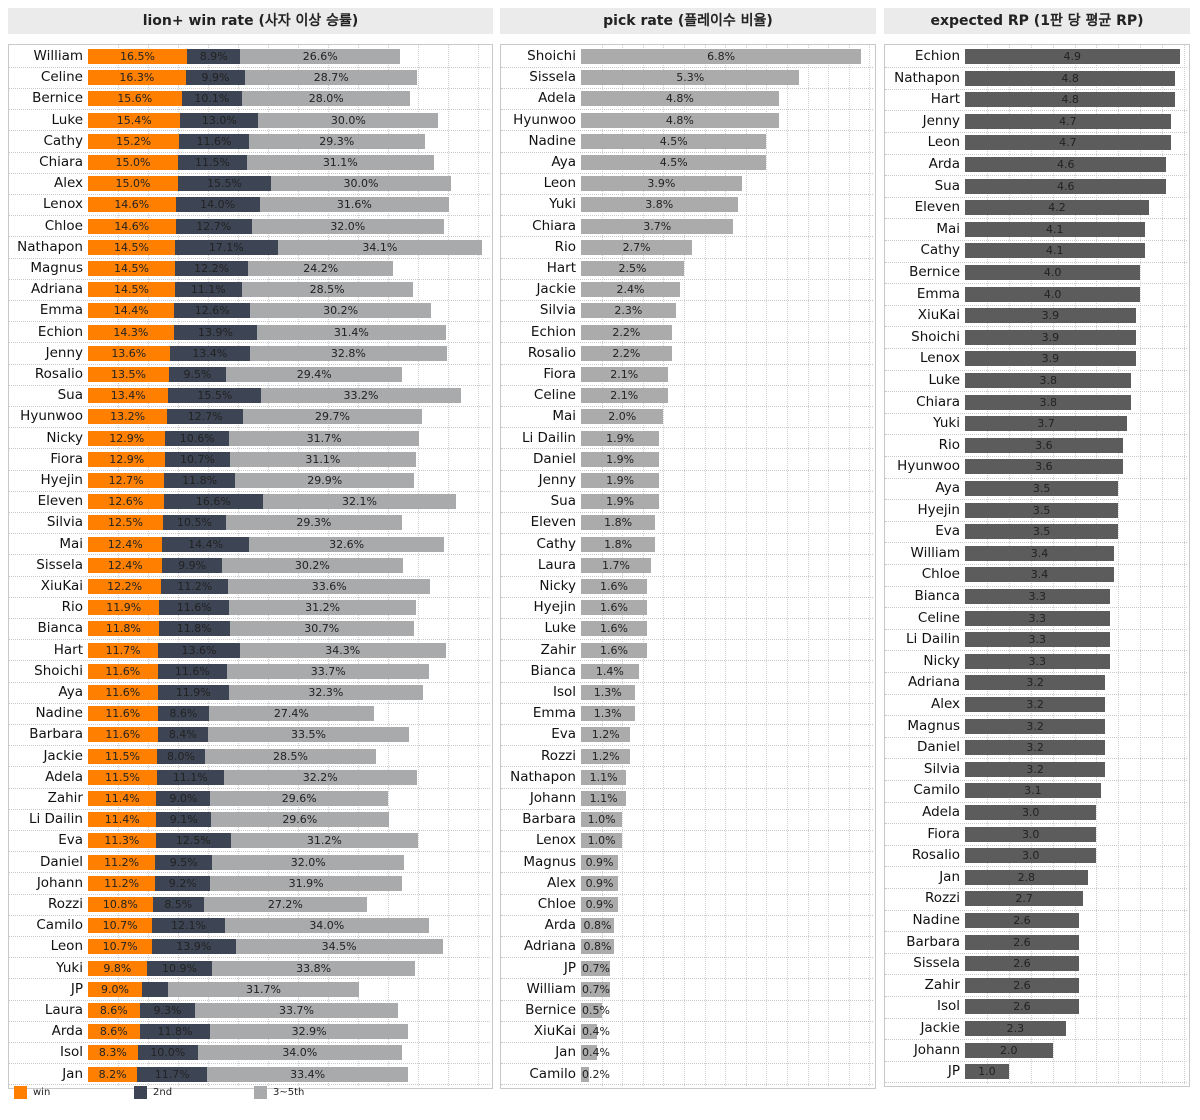  I want to click on pick-rate-row-label: Yuki, so click(562, 204).